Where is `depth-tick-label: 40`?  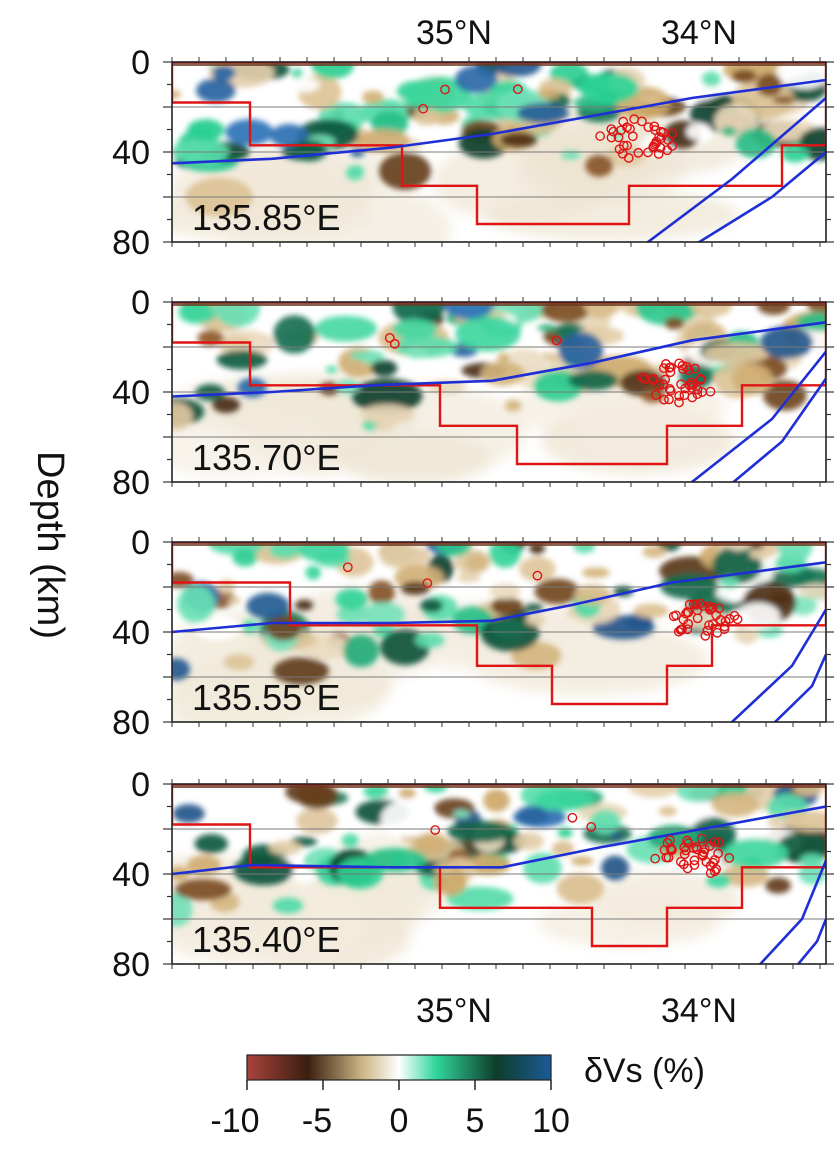 depth-tick-label: 40 is located at coordinates (131, 393).